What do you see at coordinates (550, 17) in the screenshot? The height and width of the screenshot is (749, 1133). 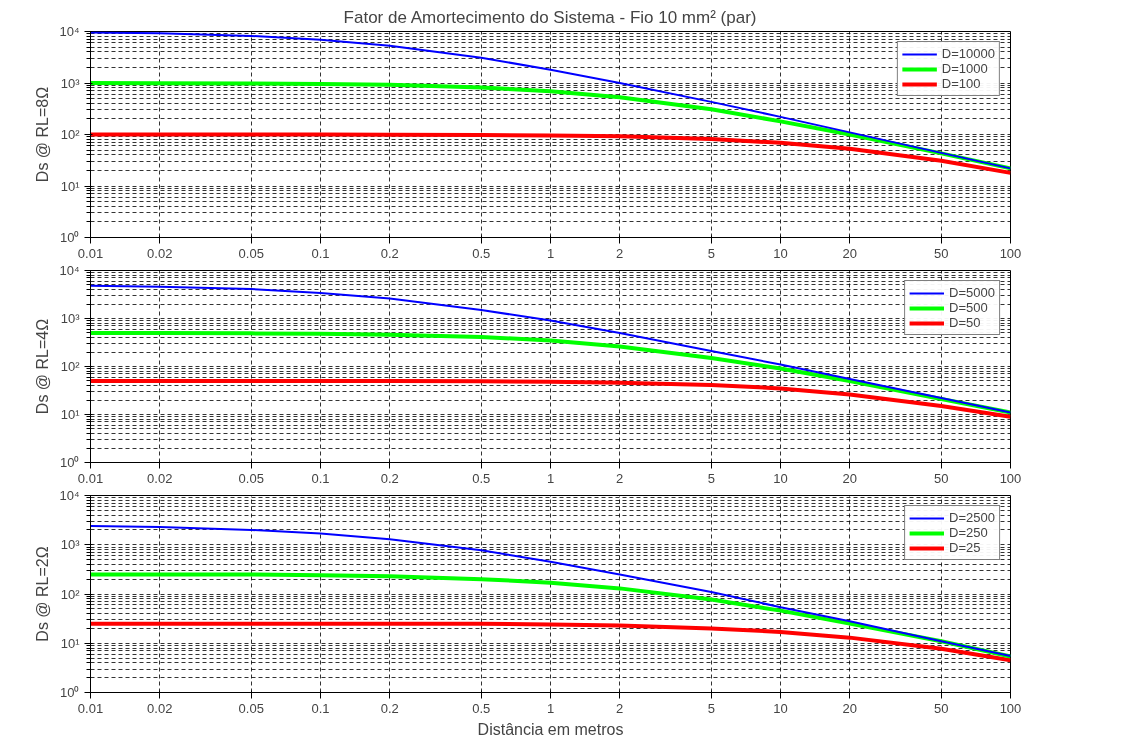 I see `chart-title: Fator de Amortecimento do Sistema - Fio 10 mm² (par)` at bounding box center [550, 17].